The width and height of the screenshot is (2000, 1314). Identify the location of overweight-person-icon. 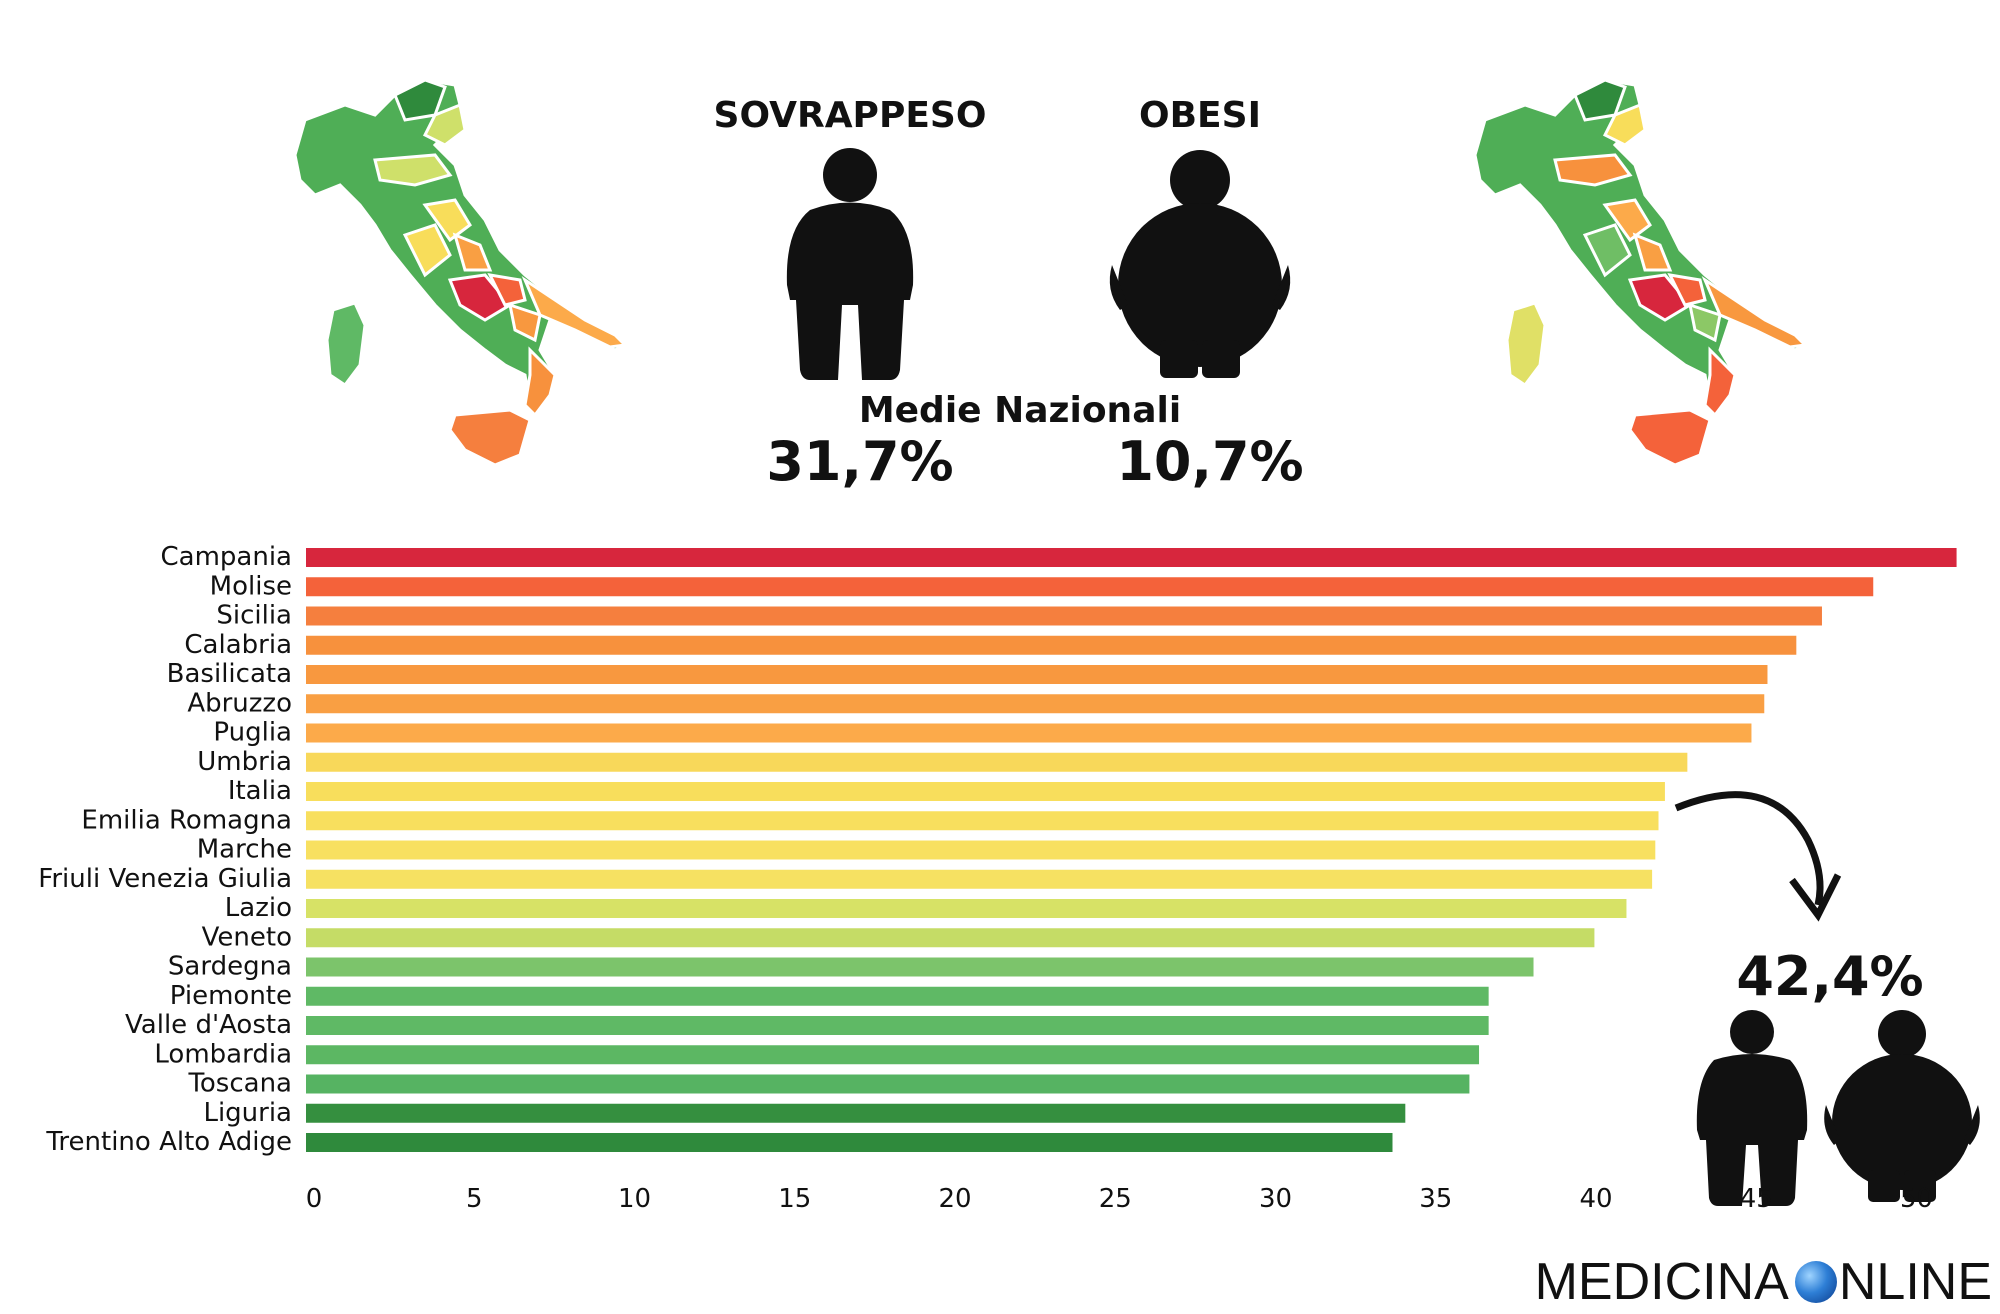
(850, 264).